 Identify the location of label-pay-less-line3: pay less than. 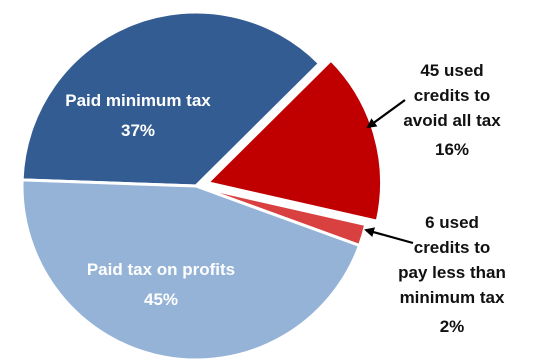
(452, 272).